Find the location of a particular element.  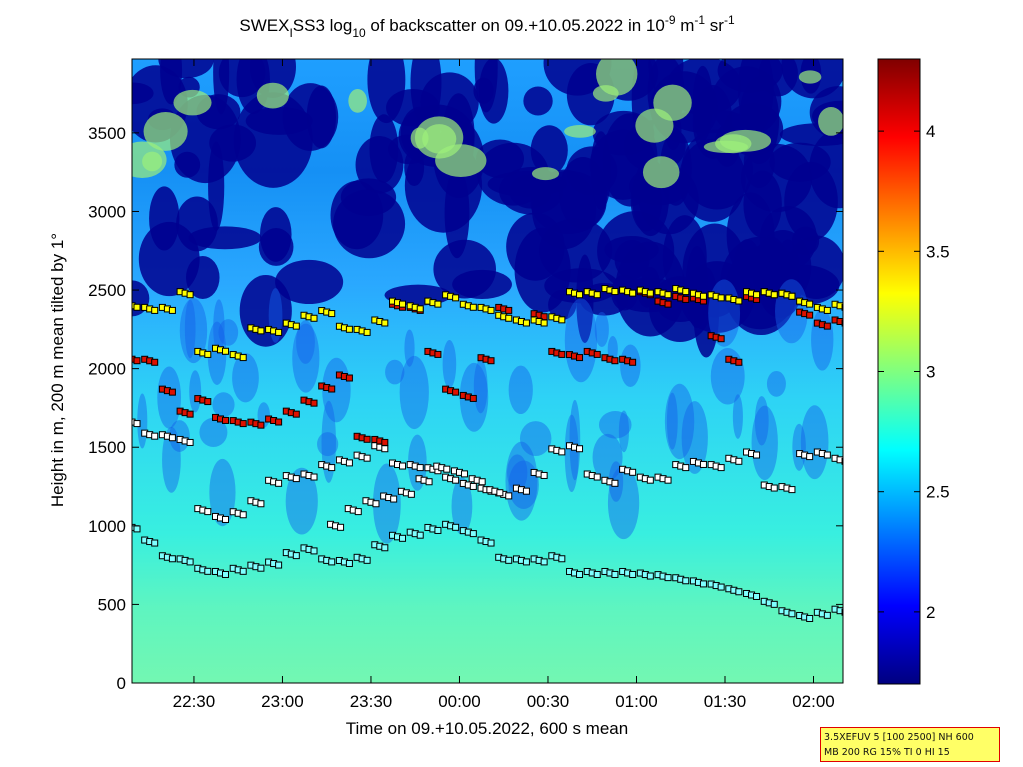

colorbar-tick-label: 2 is located at coordinates (930, 612).